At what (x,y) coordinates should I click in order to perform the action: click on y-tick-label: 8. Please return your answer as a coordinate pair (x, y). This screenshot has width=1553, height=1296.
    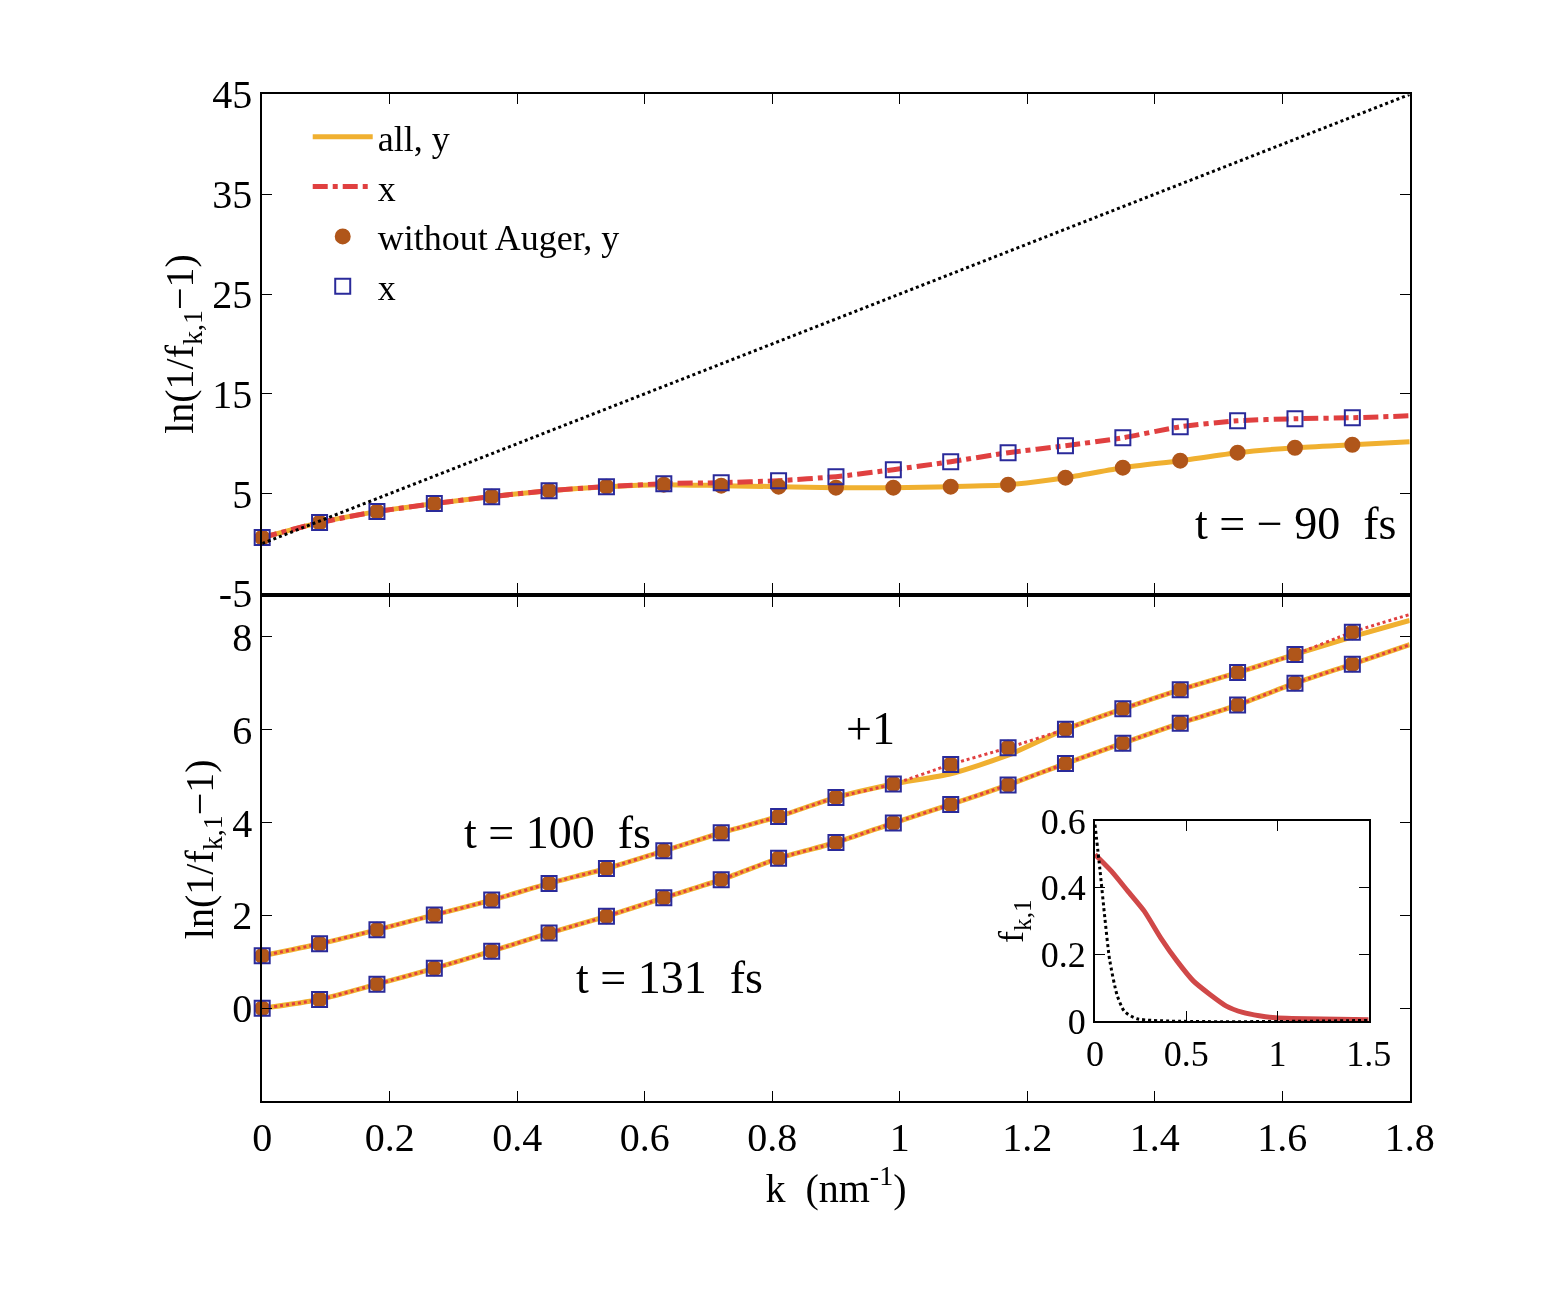
    Looking at the image, I should click on (242, 637).